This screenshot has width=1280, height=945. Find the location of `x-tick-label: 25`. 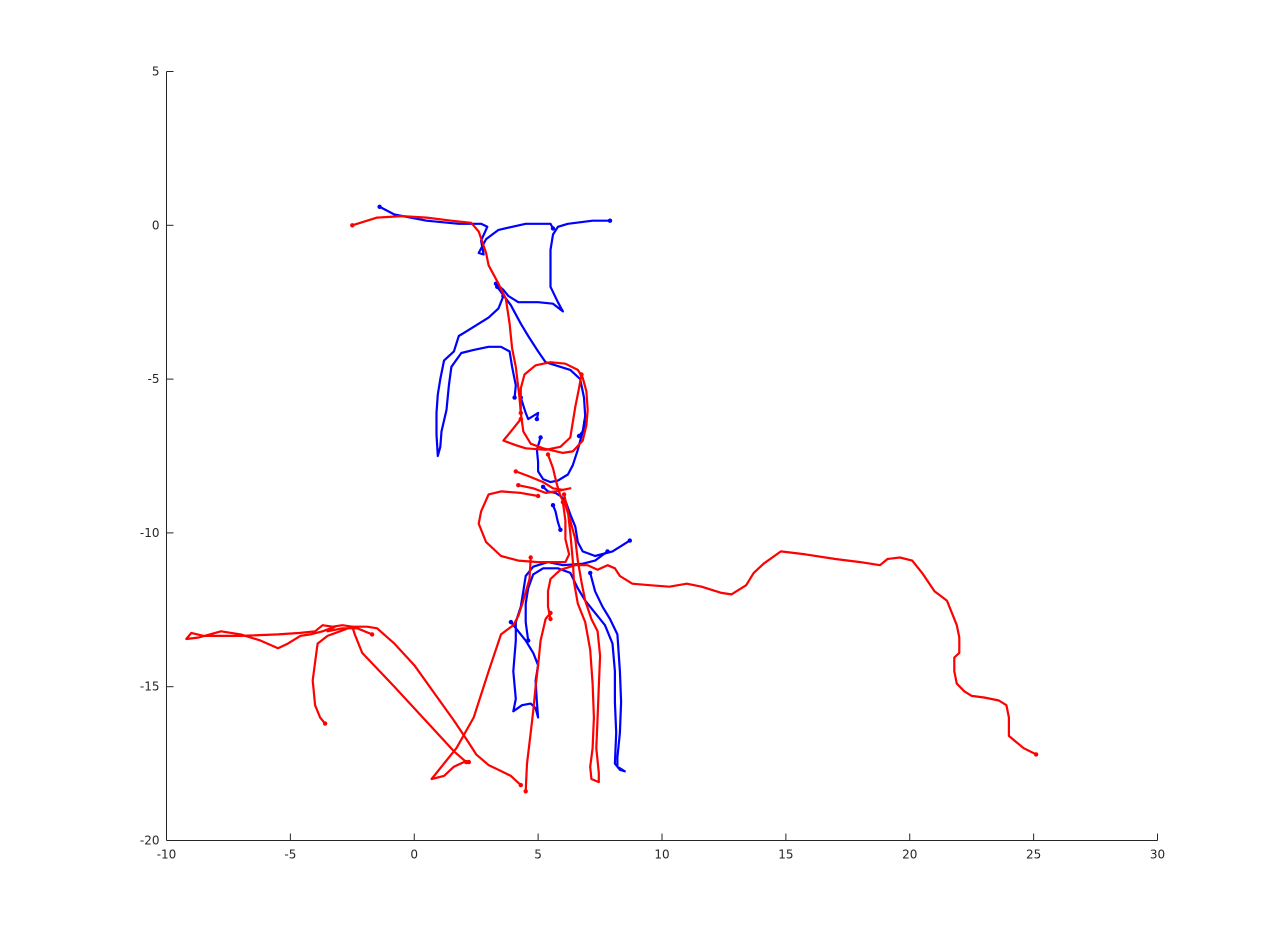

x-tick-label: 25 is located at coordinates (1033, 855).